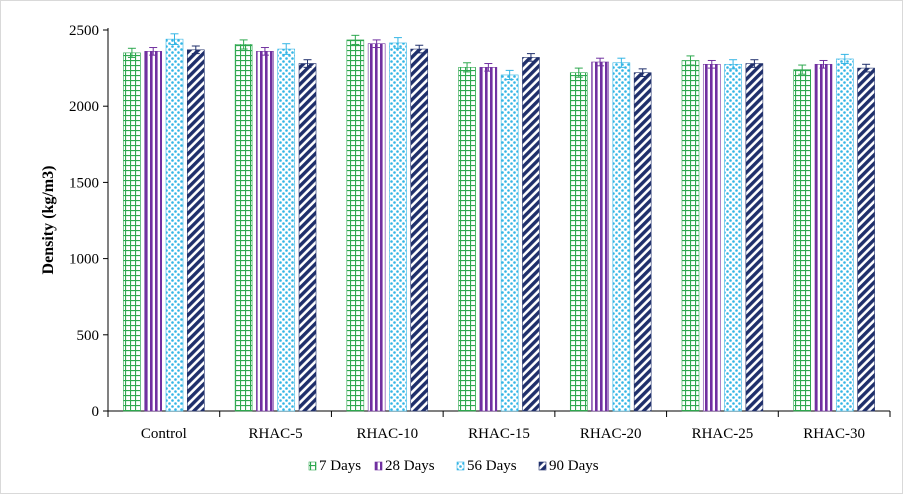 This screenshot has width=903, height=499. What do you see at coordinates (340, 466) in the screenshot?
I see `legend-label: 7 Days` at bounding box center [340, 466].